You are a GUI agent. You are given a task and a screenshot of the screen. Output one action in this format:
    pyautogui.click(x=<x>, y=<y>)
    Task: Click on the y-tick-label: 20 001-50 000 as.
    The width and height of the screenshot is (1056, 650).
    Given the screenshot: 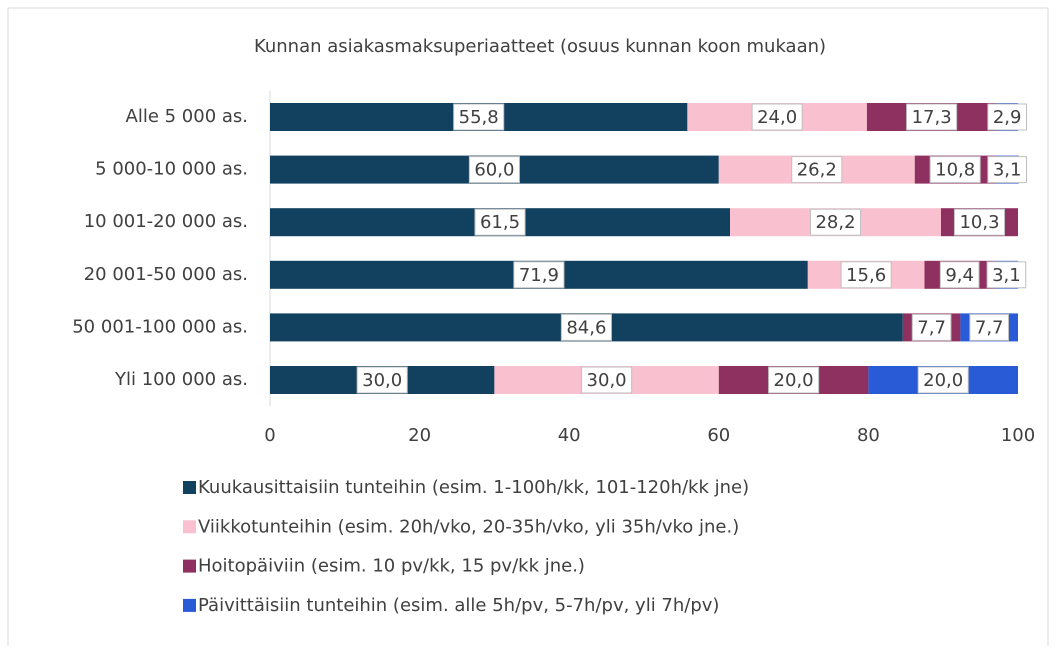 What is the action you would take?
    pyautogui.click(x=166, y=274)
    